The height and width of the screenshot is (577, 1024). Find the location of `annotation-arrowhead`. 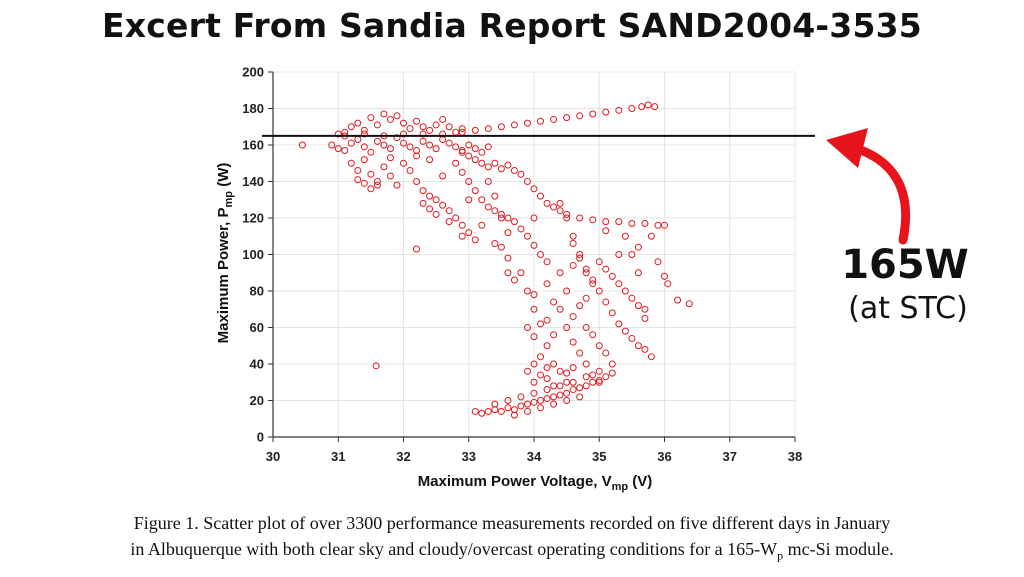

annotation-arrowhead is located at coordinates (847, 148).